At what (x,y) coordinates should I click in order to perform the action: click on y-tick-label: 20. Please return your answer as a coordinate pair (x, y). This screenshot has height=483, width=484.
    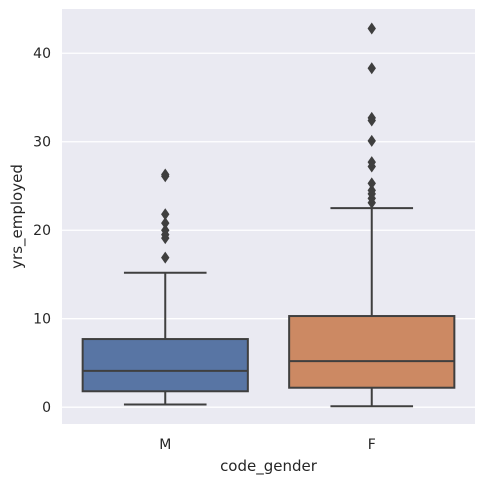
    Looking at the image, I should click on (42, 231).